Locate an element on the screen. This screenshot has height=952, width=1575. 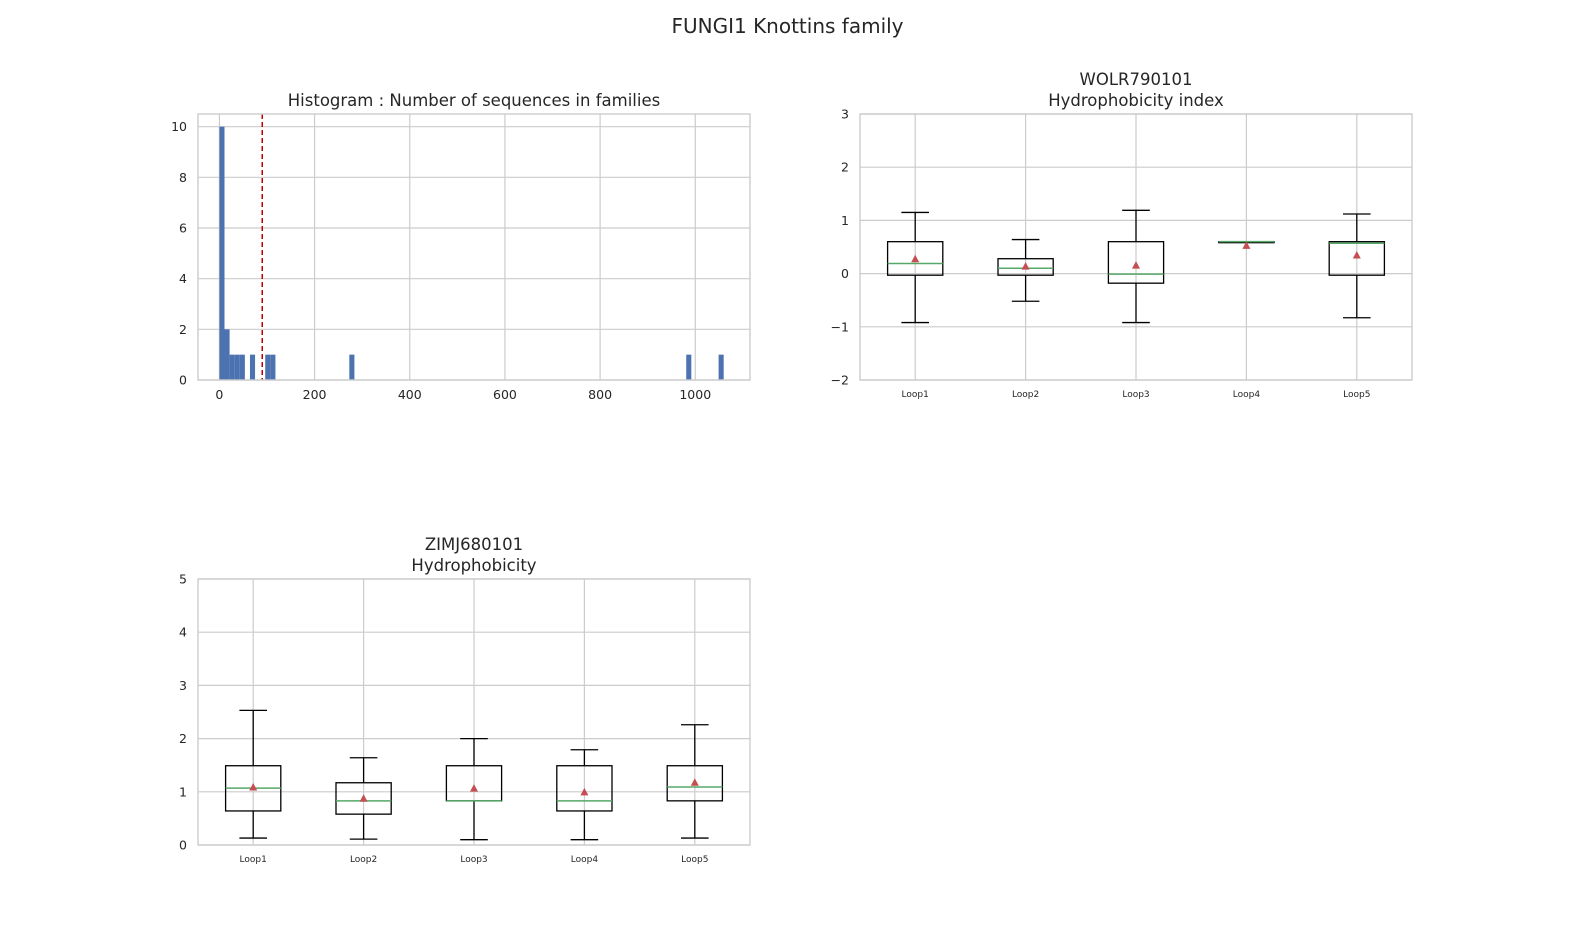
panel-1-frame is located at coordinates (474, 247).